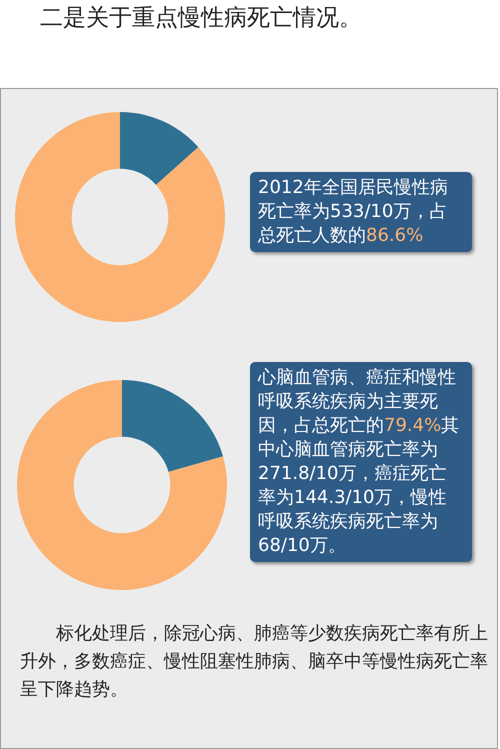  What do you see at coordinates (254, 662) in the screenshot?
I see `text: 标化处理后，除冠心病、肺癌等少数疾病死亡率有所上升外，多数癌症、慢性阻塞性肺病、脑卒中等慢性病死亡率呈下降趋势。` at bounding box center [254, 662].